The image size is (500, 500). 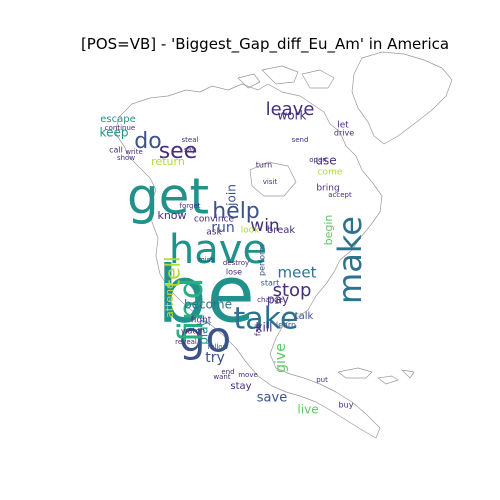 I want to click on cloud-word-become: become, so click(x=208, y=305).